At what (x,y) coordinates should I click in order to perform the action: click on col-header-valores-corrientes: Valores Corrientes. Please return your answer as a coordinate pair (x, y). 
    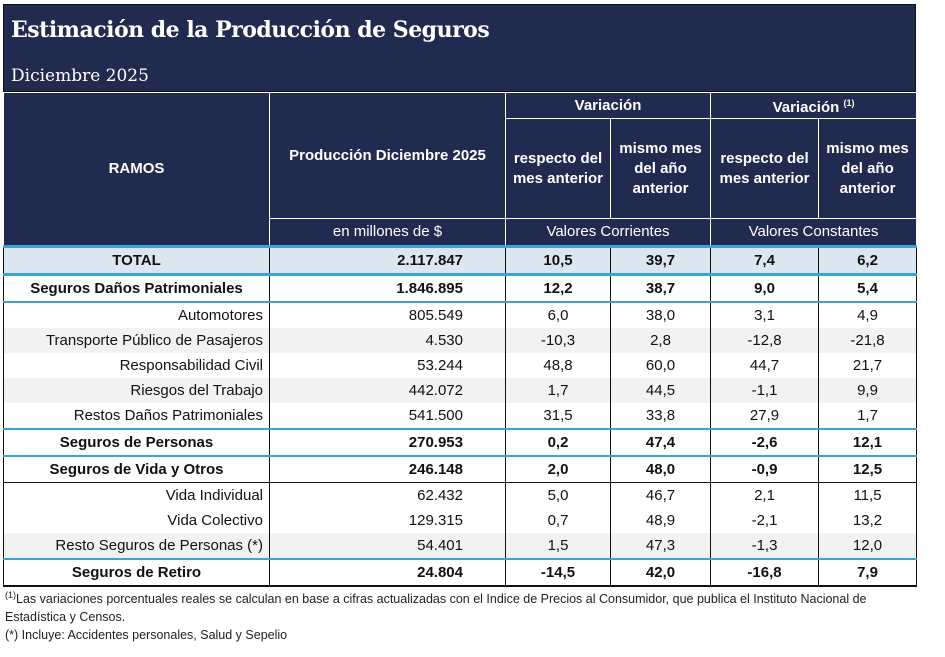
    Looking at the image, I should click on (608, 232).